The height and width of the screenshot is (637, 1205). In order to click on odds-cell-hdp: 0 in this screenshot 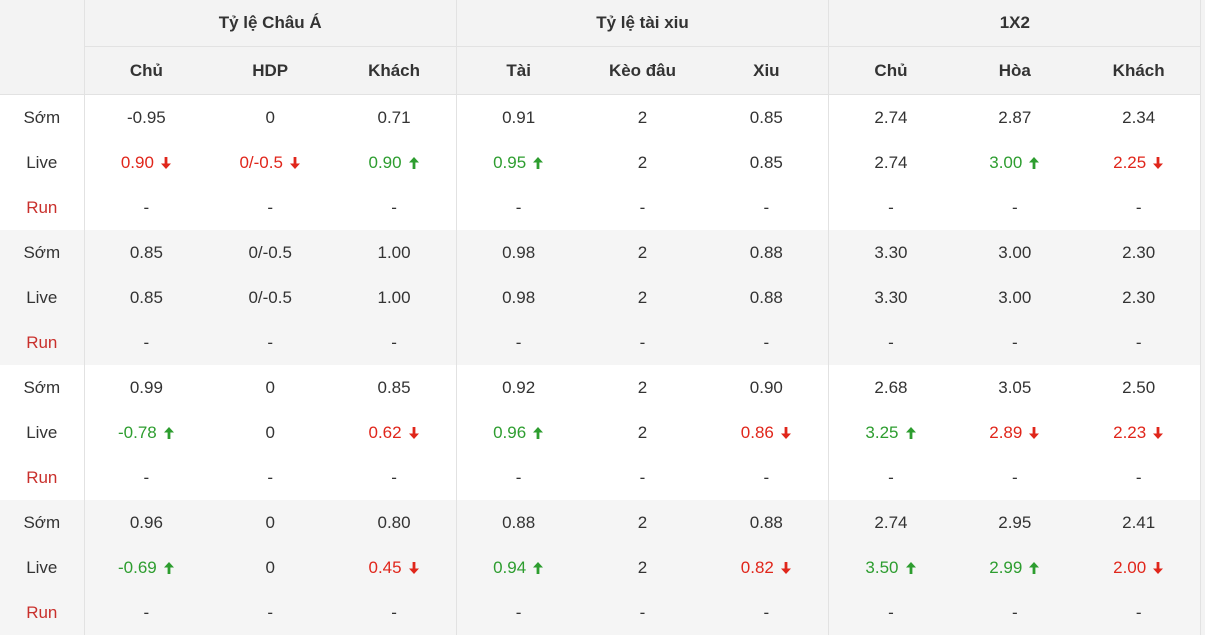, I will do `click(270, 567)`.